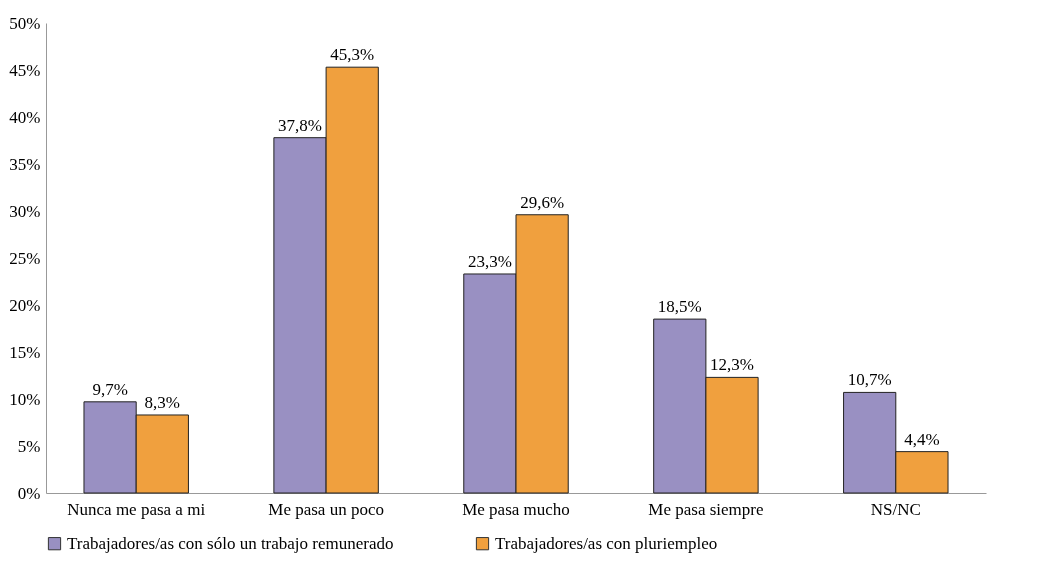  What do you see at coordinates (895, 509) in the screenshot?
I see `x-tick-label: NS/NC` at bounding box center [895, 509].